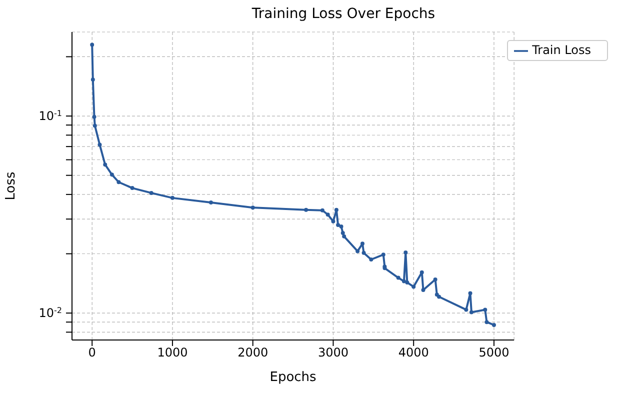 Image resolution: width=624 pixels, height=393 pixels. Describe the element at coordinates (561, 50) in the screenshot. I see `legend-label: Train Loss` at that location.